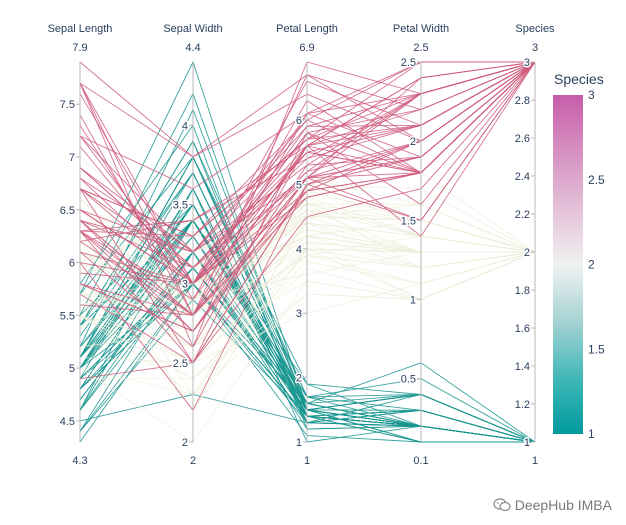 The width and height of the screenshot is (626, 525). I want to click on axis-tick-label: 1.2, so click(522, 405).